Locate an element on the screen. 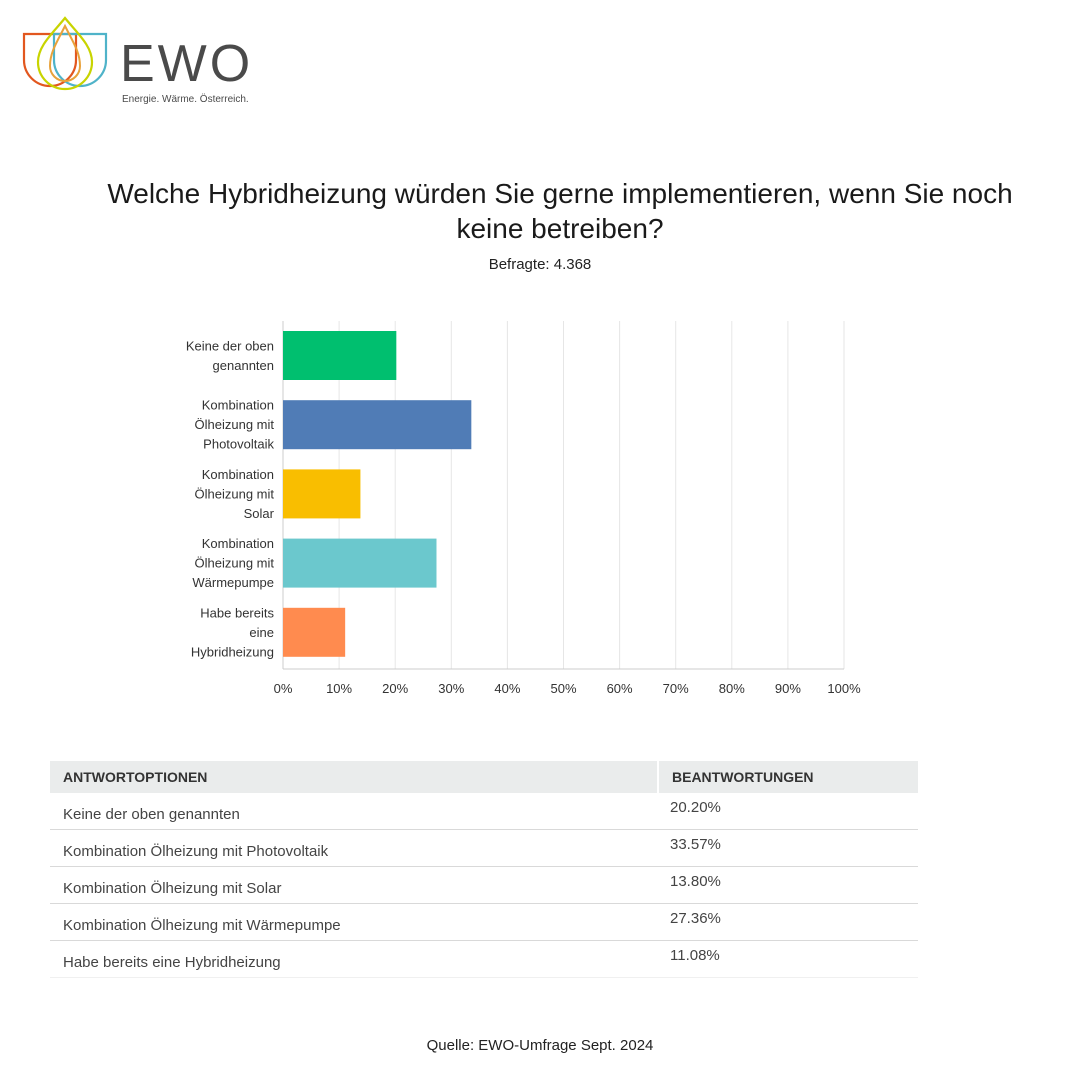  answer-option: Habe bereits eine Hybridheizung is located at coordinates (172, 962).